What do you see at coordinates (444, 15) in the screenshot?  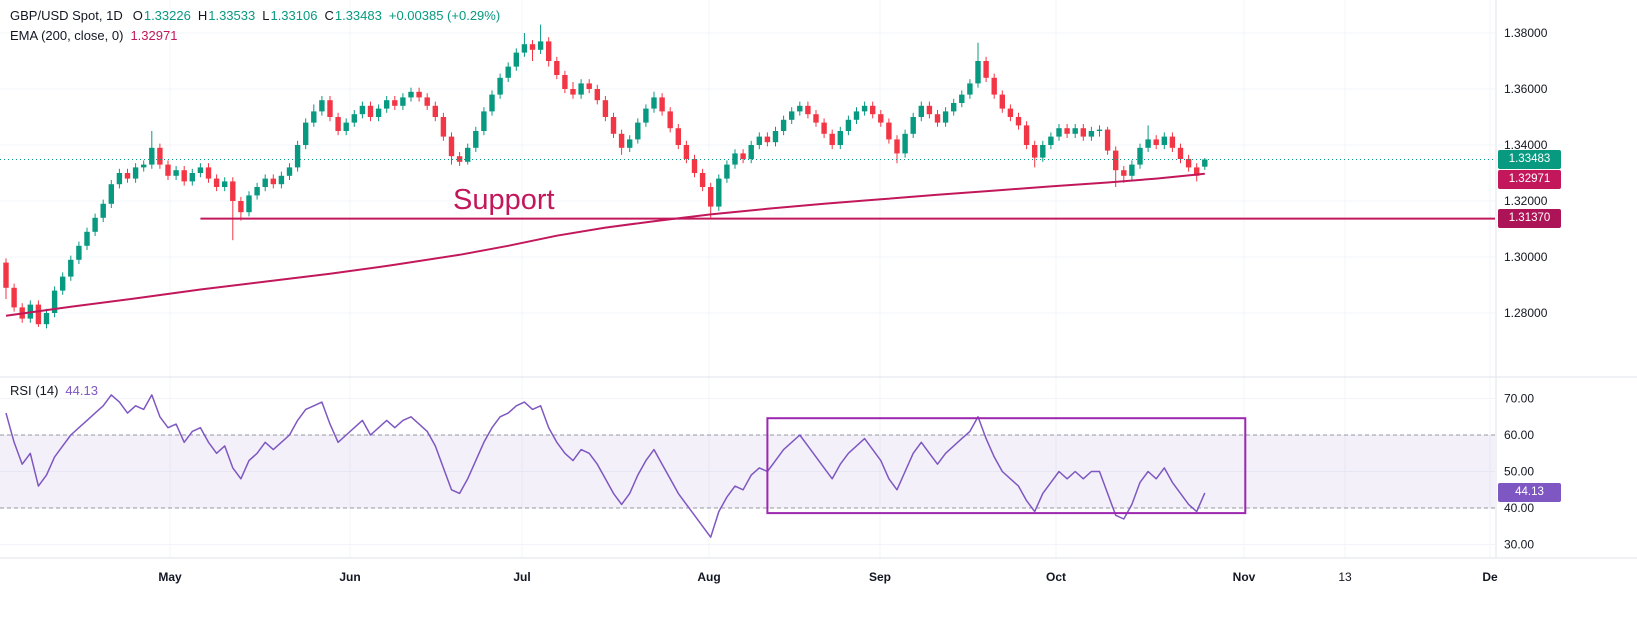 I see `change-value: +0.00385 (+0.29%)` at bounding box center [444, 15].